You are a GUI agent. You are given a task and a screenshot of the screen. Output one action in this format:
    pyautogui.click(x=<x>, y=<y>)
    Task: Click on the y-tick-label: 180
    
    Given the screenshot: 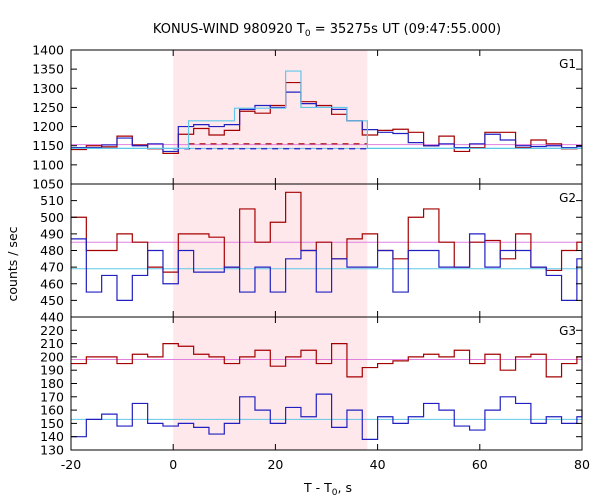 What is the action you would take?
    pyautogui.click(x=52, y=383)
    